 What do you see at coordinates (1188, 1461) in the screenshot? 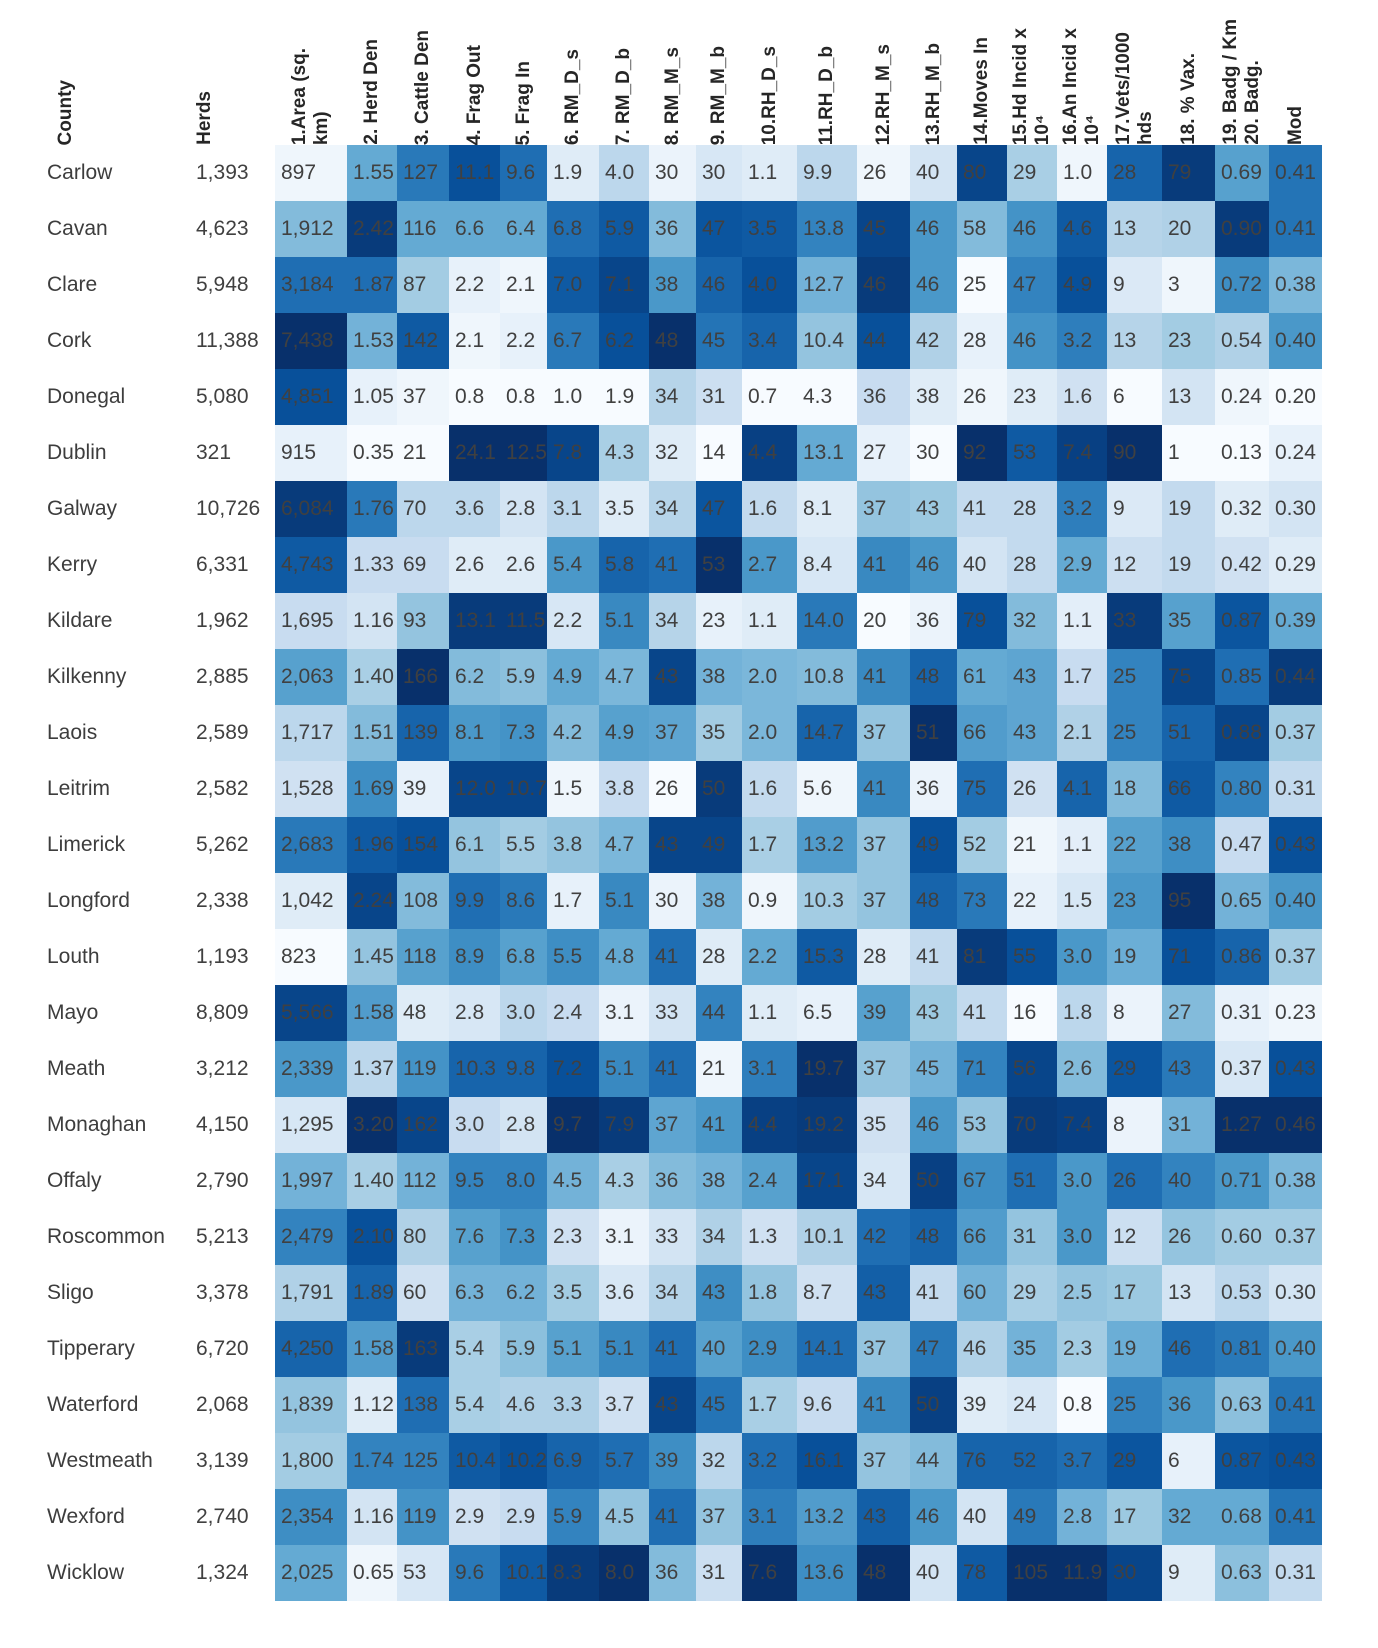
I see `cell-pct_vax: 6` at bounding box center [1188, 1461].